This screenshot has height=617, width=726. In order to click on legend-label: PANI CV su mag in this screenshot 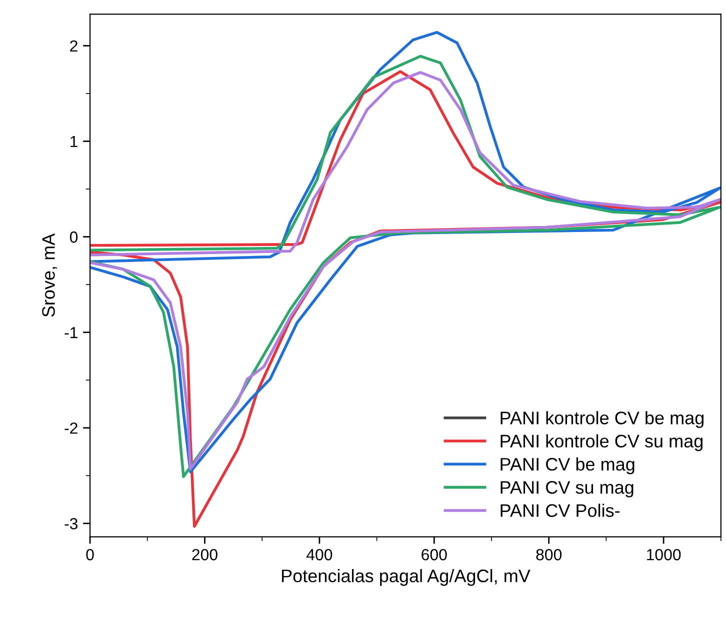, I will do `click(567, 489)`.